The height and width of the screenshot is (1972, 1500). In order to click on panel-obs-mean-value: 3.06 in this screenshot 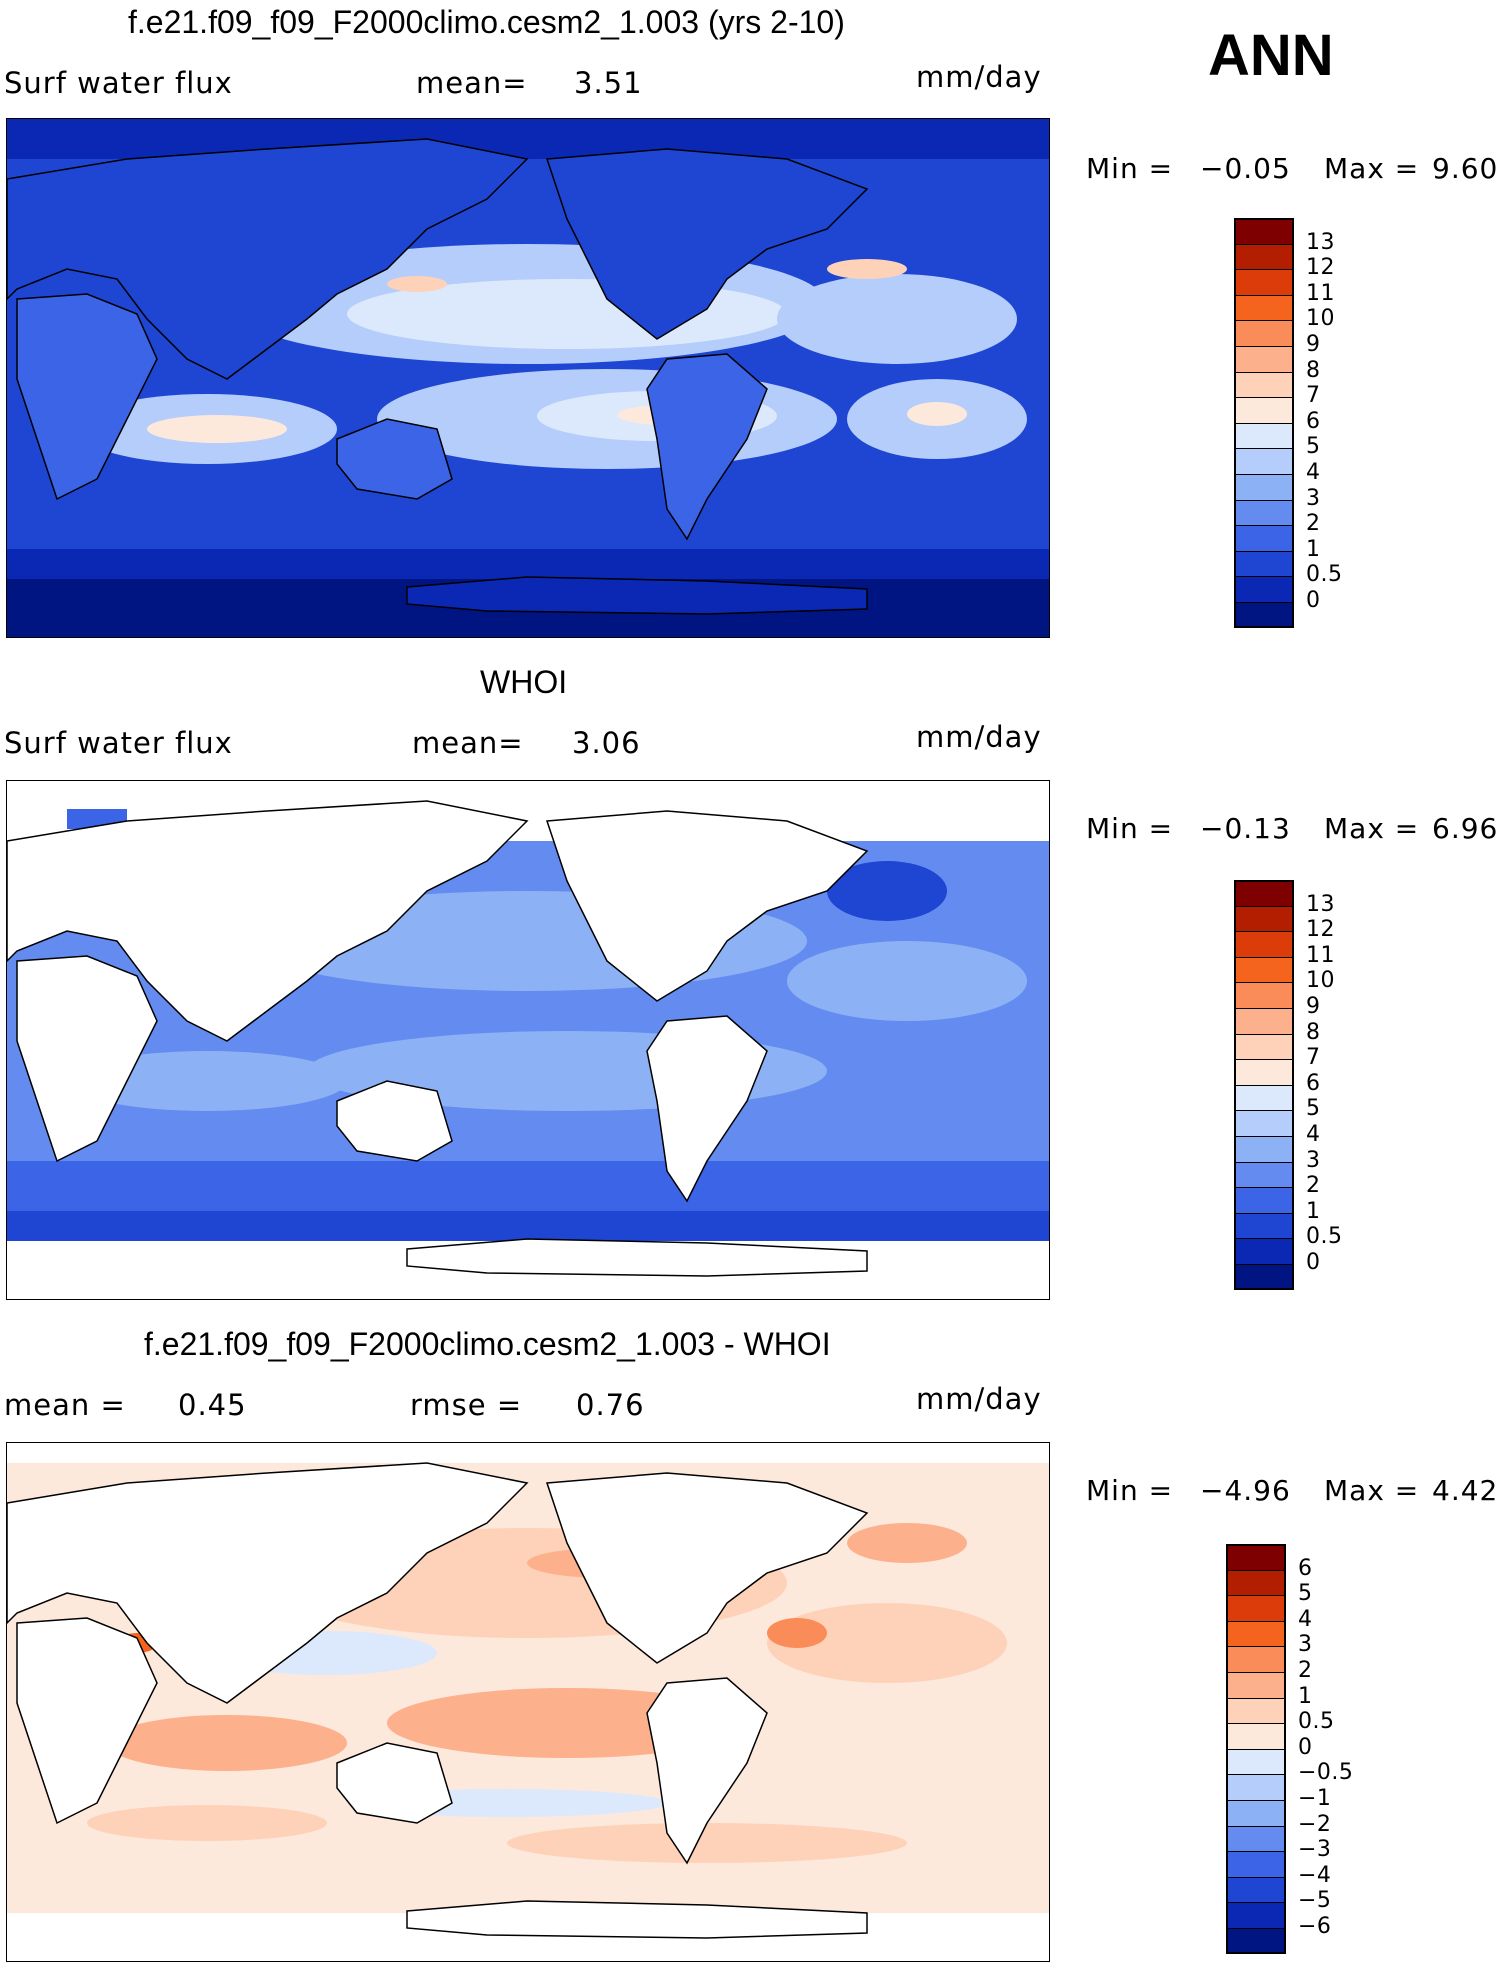, I will do `click(606, 743)`.